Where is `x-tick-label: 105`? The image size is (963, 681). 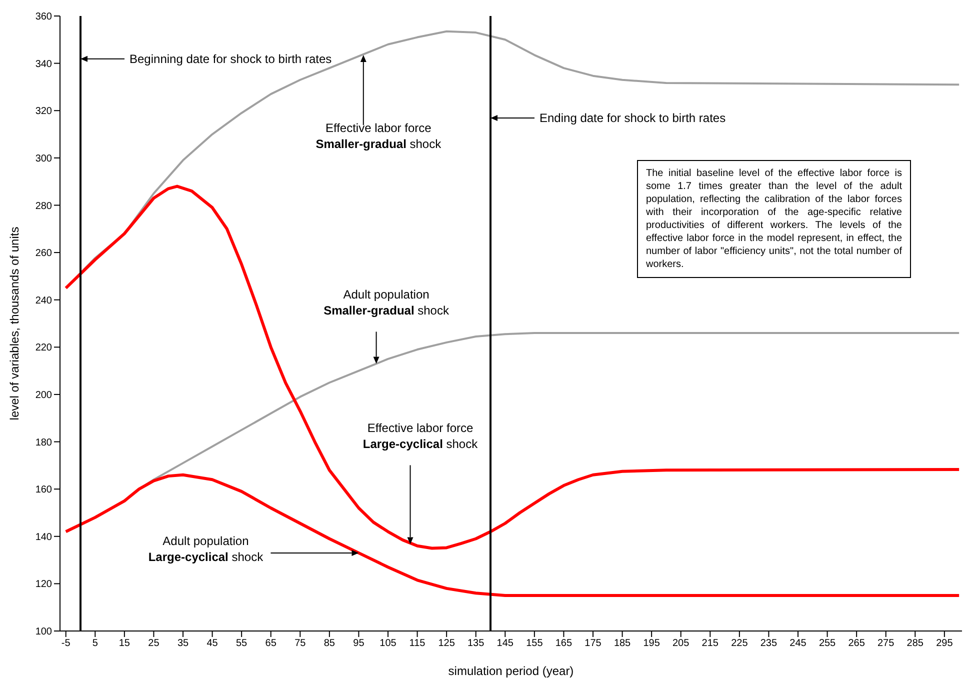 x-tick-label: 105 is located at coordinates (388, 644).